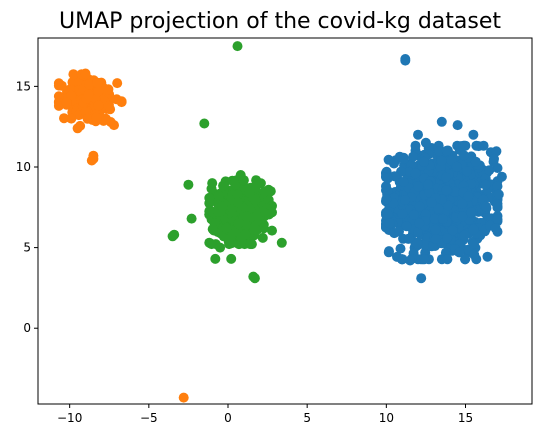  What do you see at coordinates (386, 418) in the screenshot?
I see `x-tick-label: 10` at bounding box center [386, 418].